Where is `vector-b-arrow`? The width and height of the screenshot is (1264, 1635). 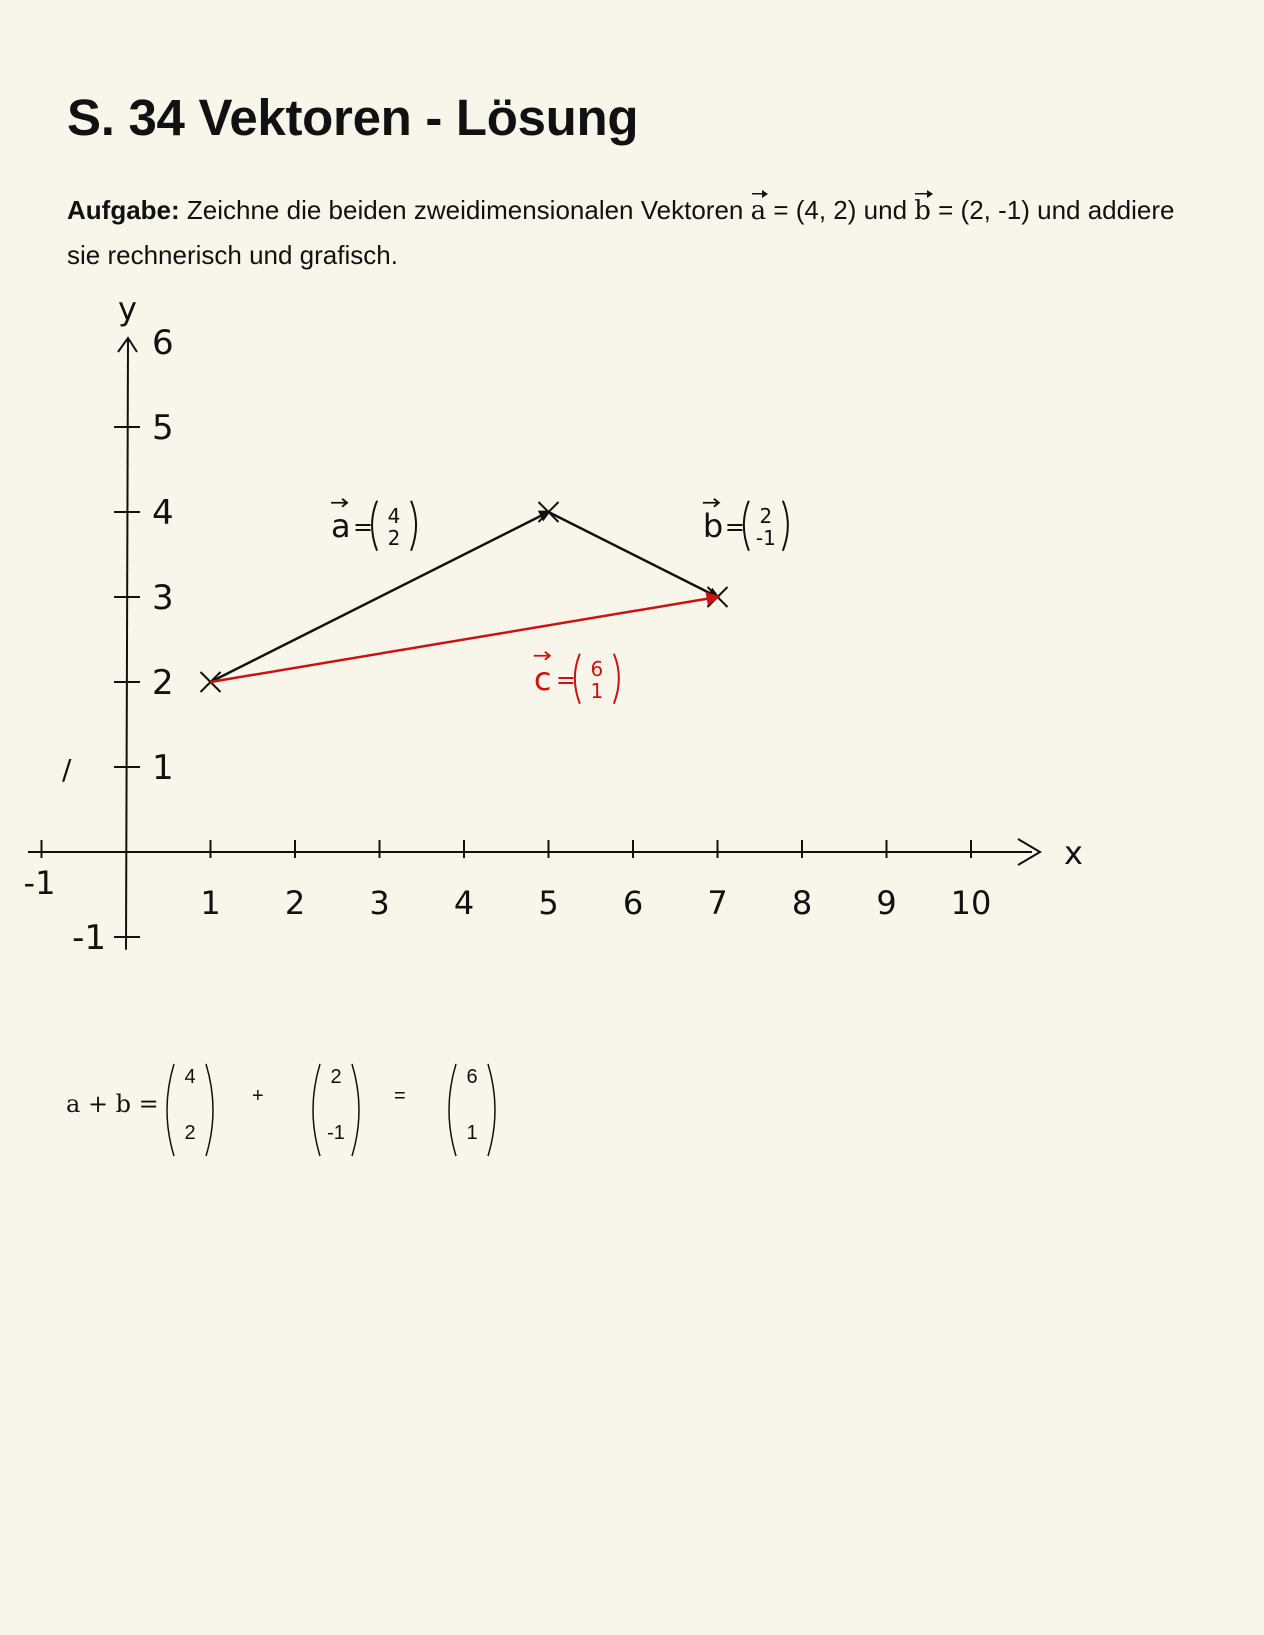
vector-b-arrow is located at coordinates (634, 554).